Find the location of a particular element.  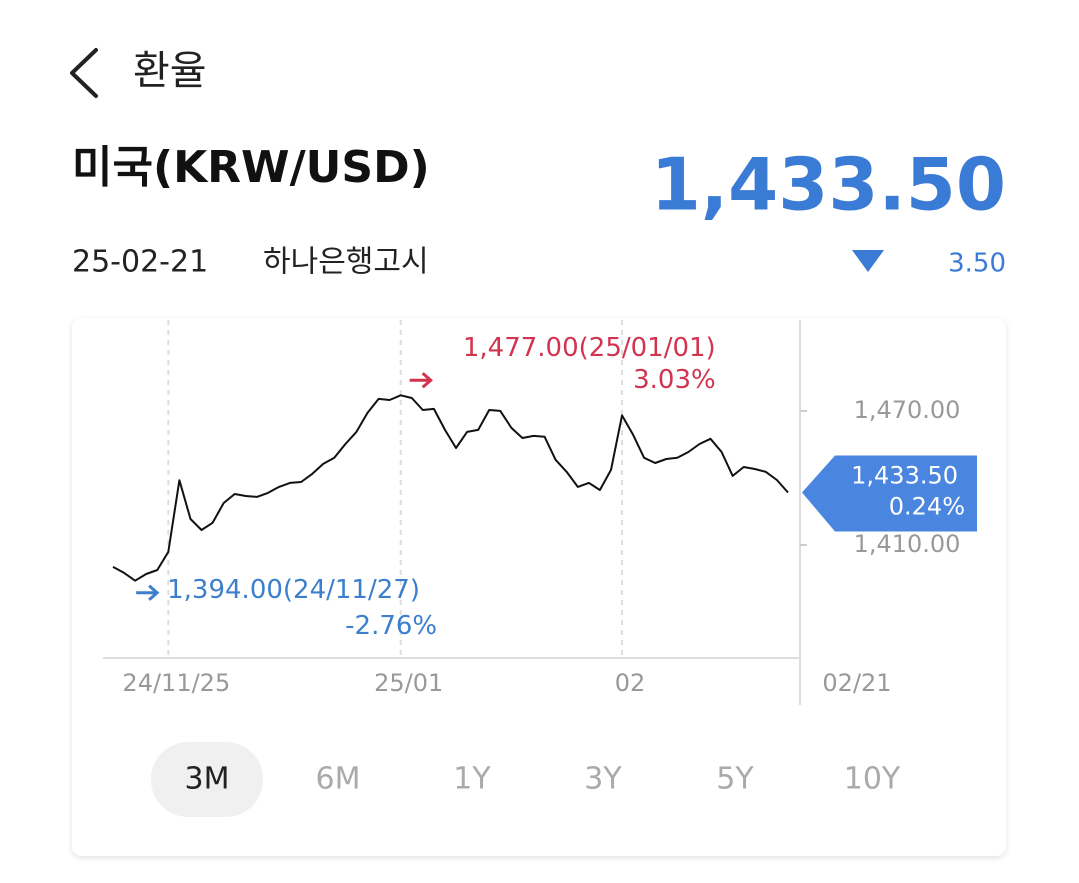

period-button: 6M is located at coordinates (338, 779).